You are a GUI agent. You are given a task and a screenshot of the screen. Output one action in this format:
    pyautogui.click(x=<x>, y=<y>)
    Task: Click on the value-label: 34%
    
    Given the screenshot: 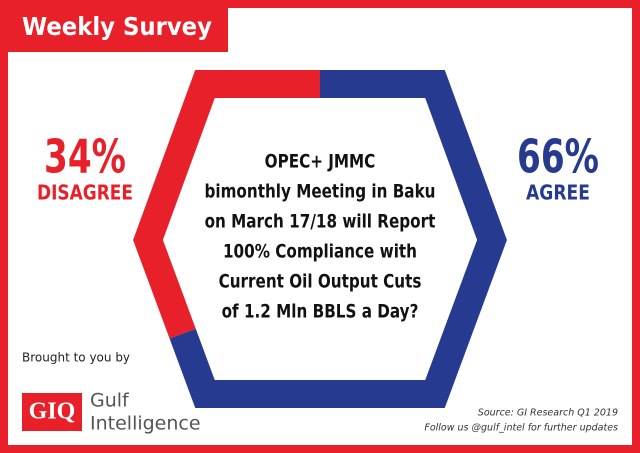 What is the action you would take?
    pyautogui.click(x=85, y=157)
    